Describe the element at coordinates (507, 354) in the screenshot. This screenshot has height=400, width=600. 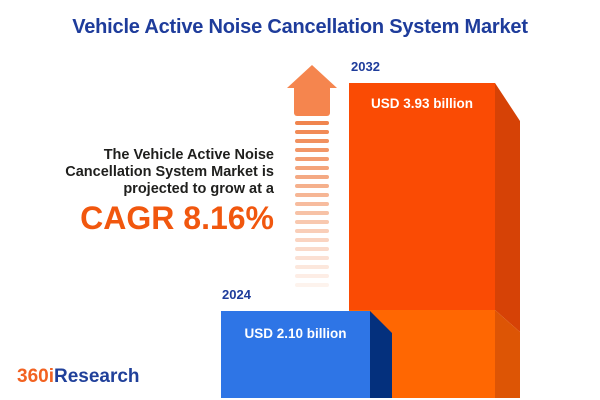
I see `bar-2032-side-lower` at that location.